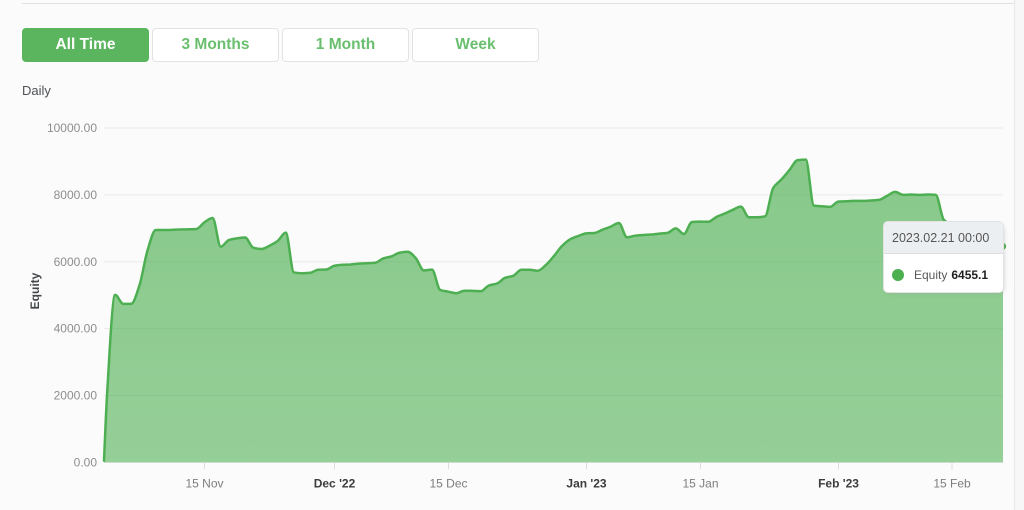 The image size is (1024, 510). Describe the element at coordinates (335, 484) in the screenshot. I see `svg-text: Dec '22` at that location.